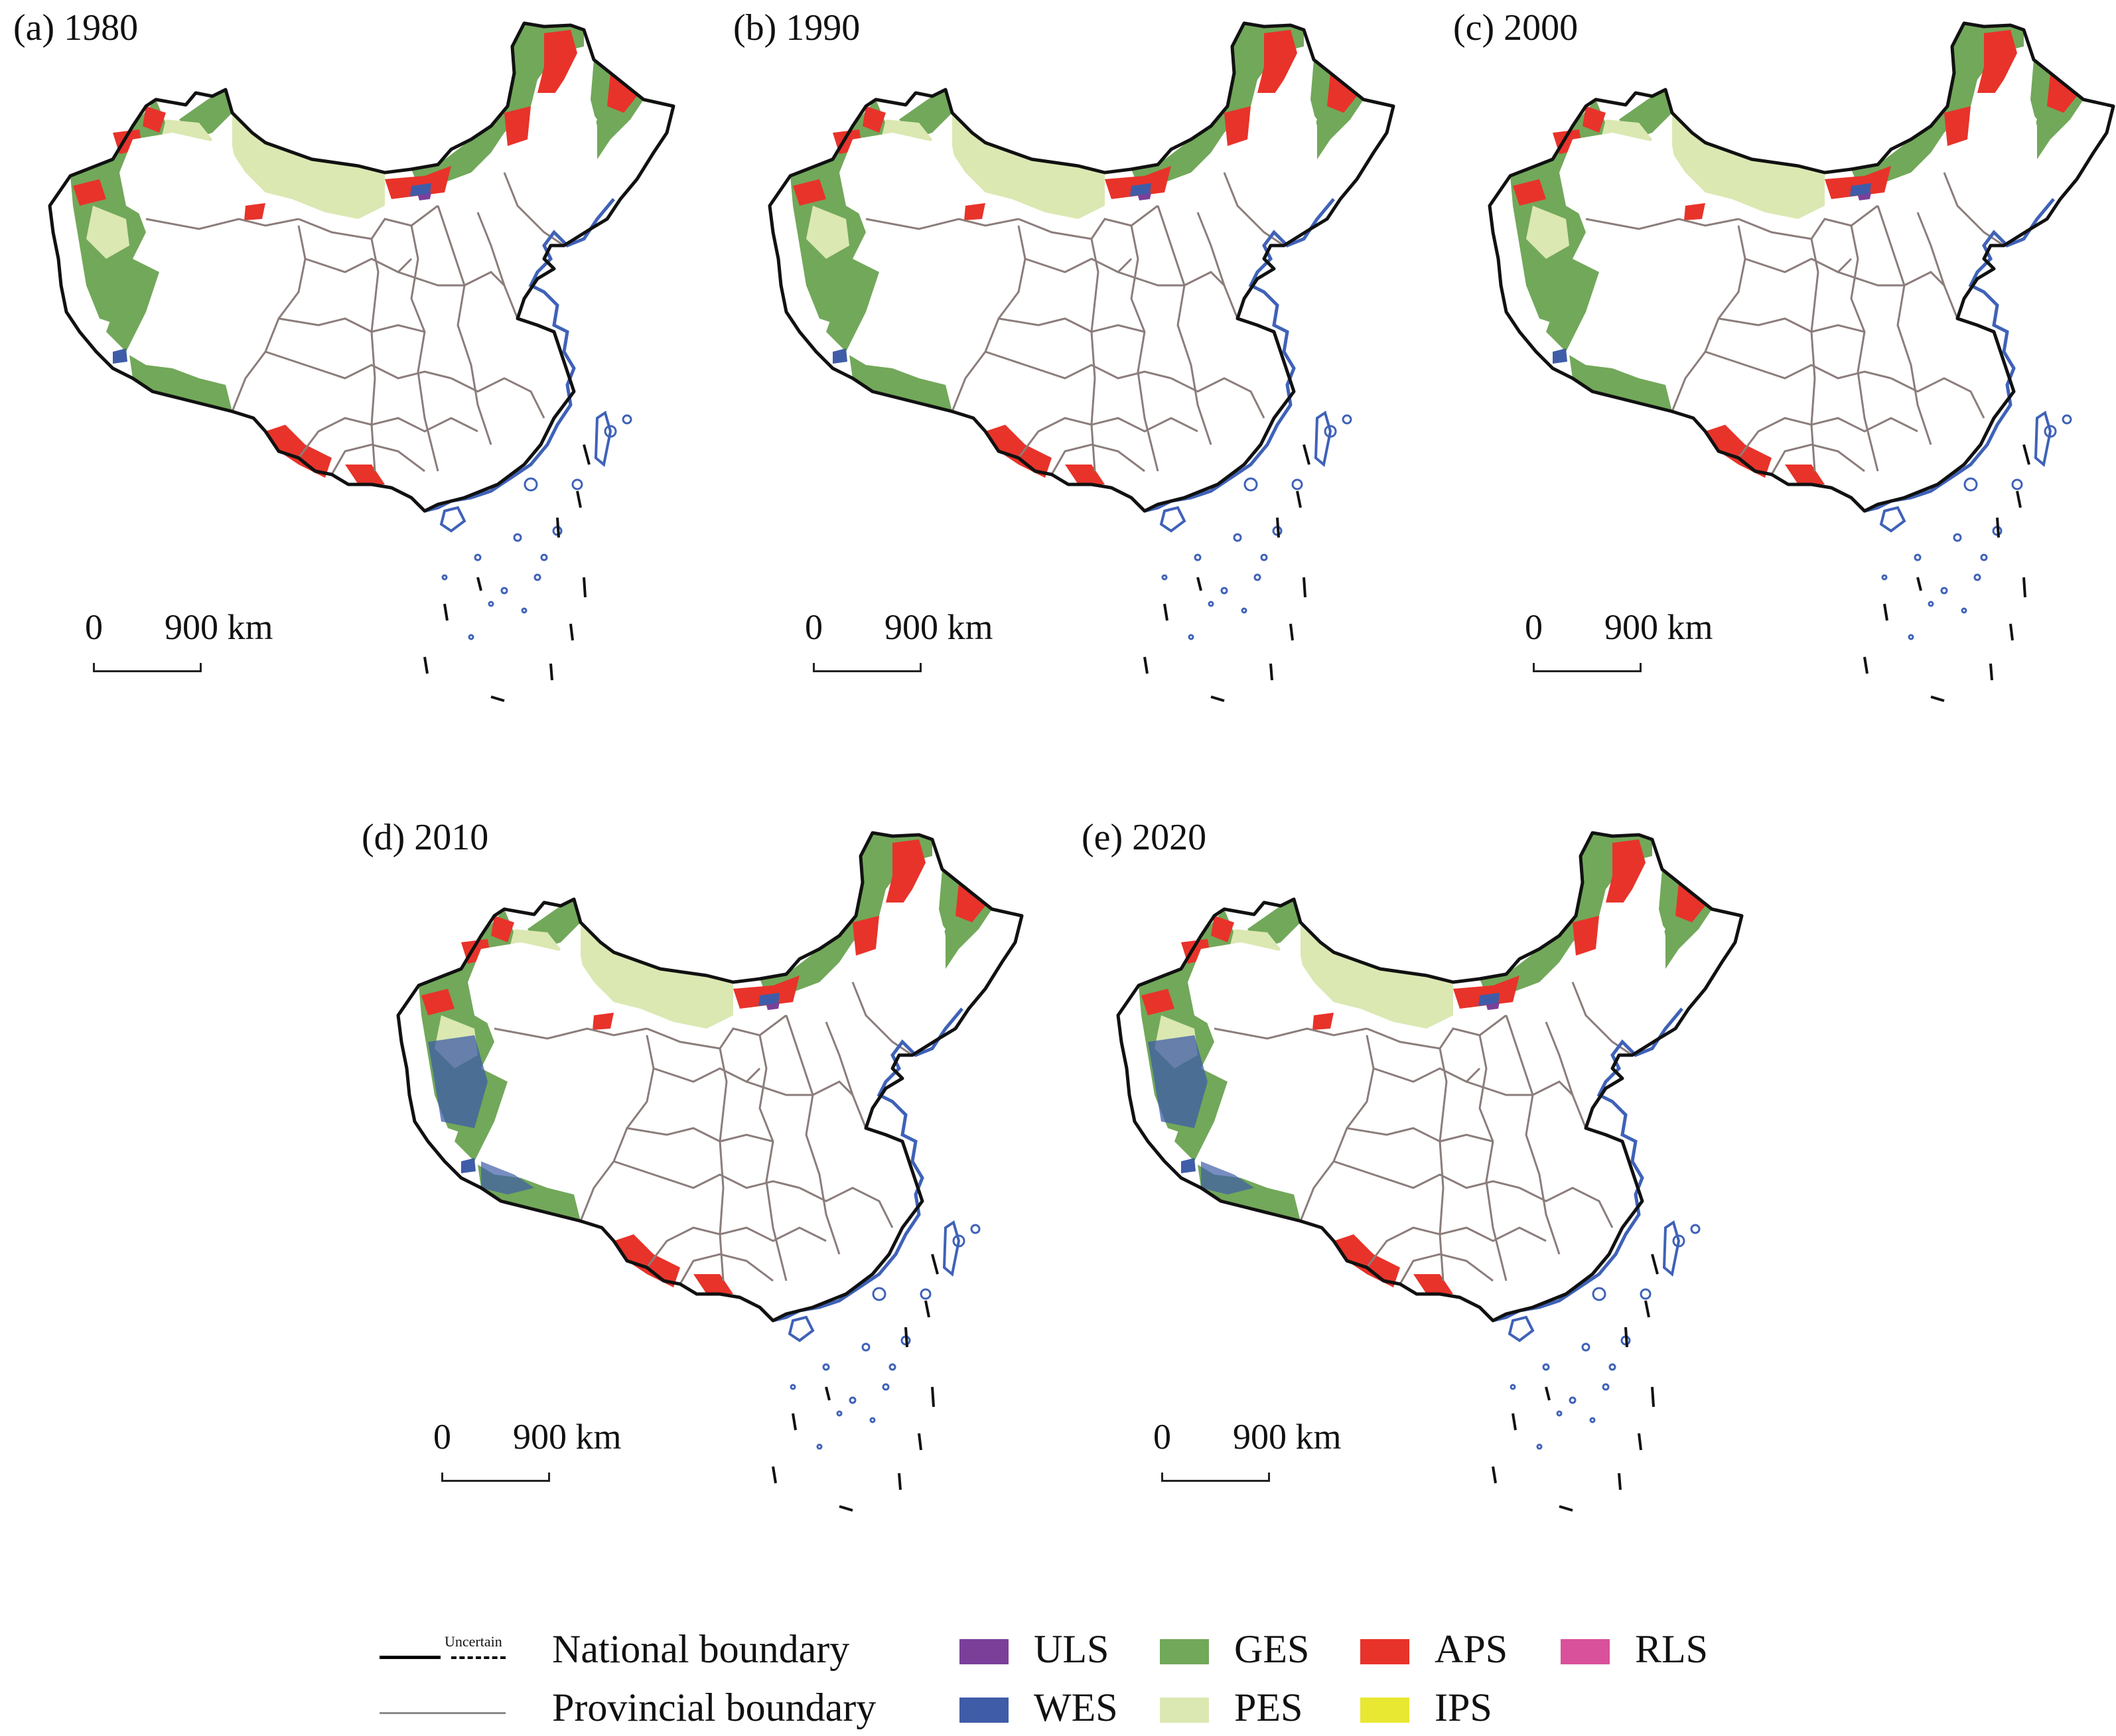  Describe the element at coordinates (1433, 1181) in the screenshot. I see `map-panel-2020: (e) 2020 0 900 km` at that location.